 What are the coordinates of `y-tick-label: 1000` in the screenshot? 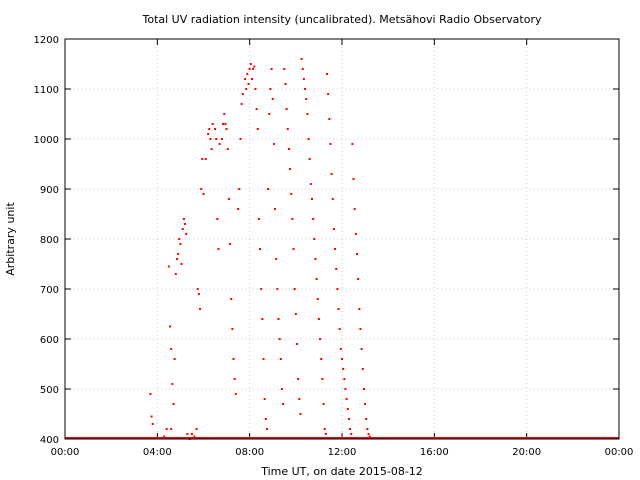 It's located at (46, 140).